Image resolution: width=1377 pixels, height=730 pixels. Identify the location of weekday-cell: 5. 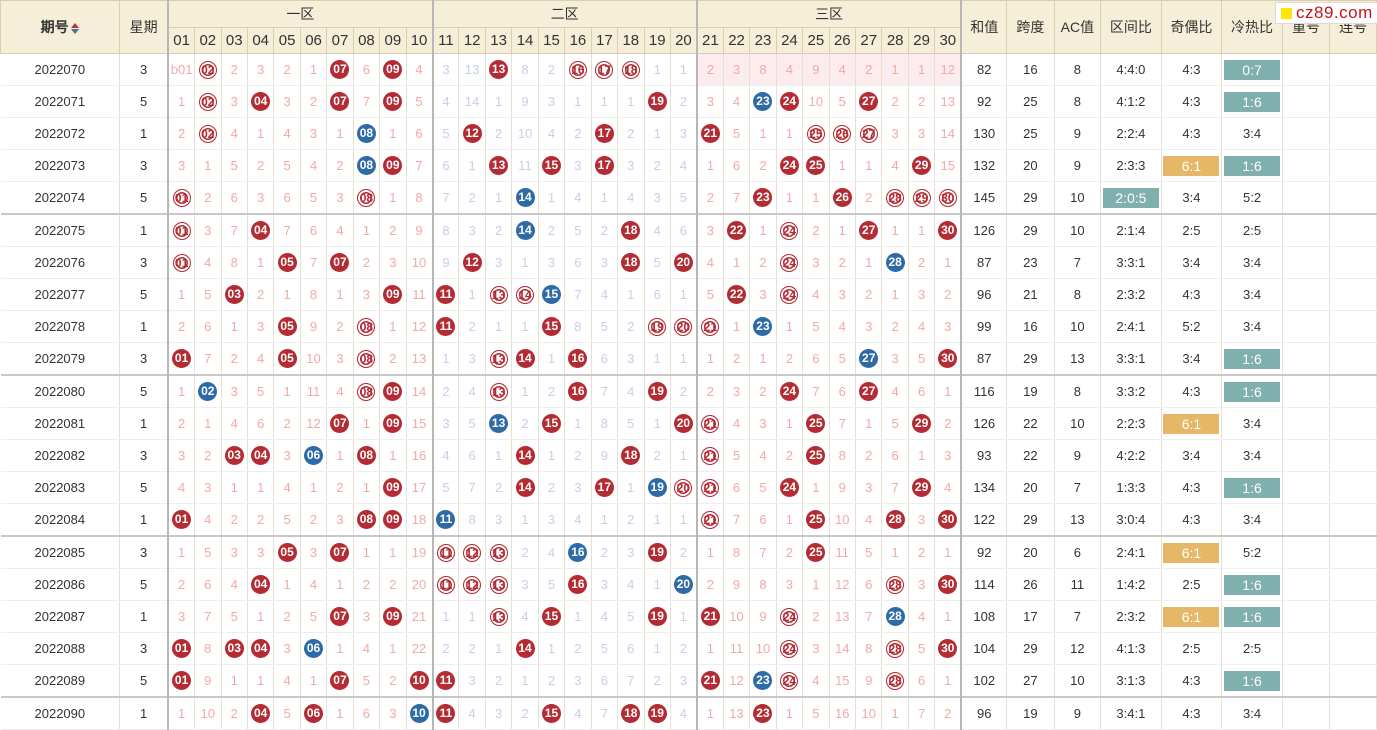
(144, 198).